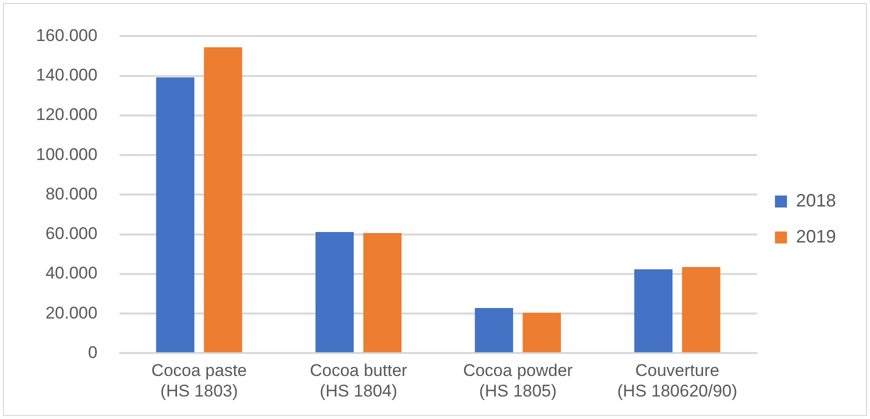 This screenshot has width=870, height=419. I want to click on legend-label: 2019, so click(816, 236).